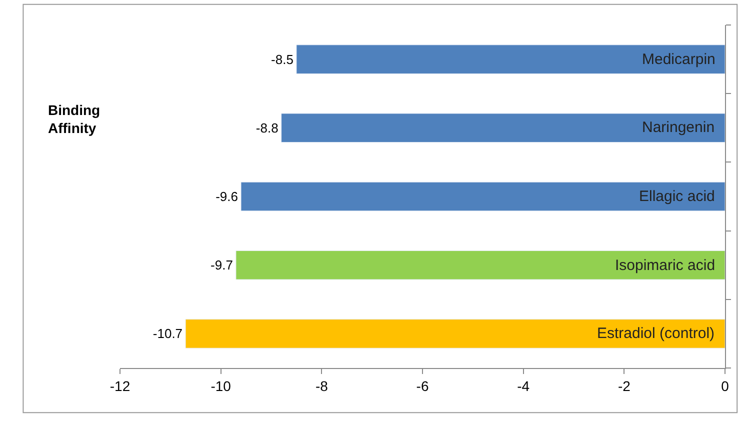 Image resolution: width=745 pixels, height=423 pixels. What do you see at coordinates (74, 119) in the screenshot?
I see `y-axis-title: Binding Affinity` at bounding box center [74, 119].